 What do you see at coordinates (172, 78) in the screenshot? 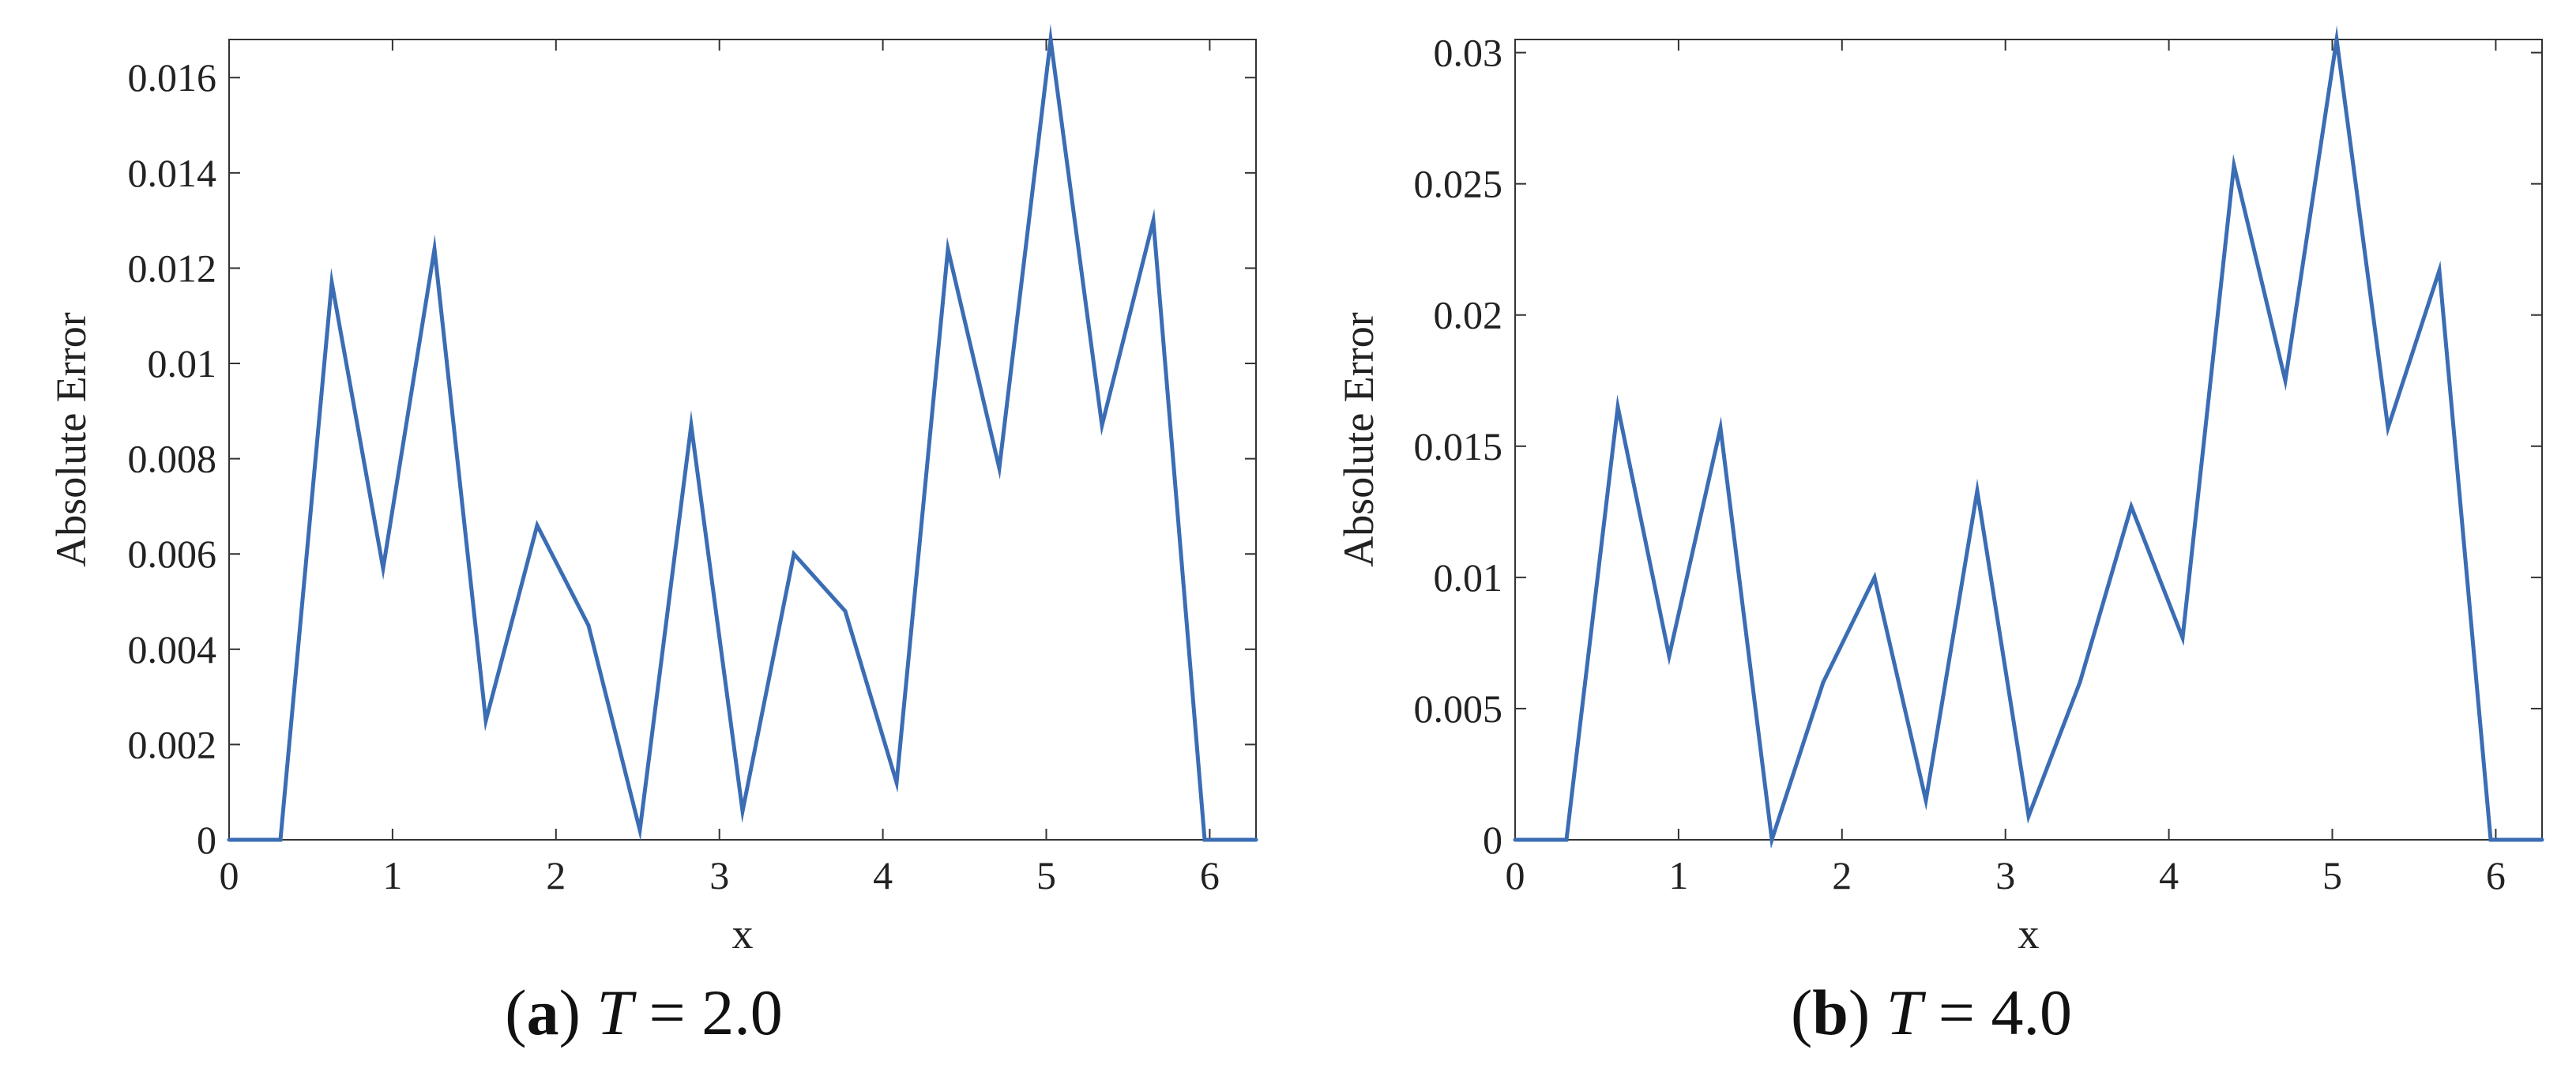
I see `chart-a-y-tick-label: 0.016` at bounding box center [172, 78].